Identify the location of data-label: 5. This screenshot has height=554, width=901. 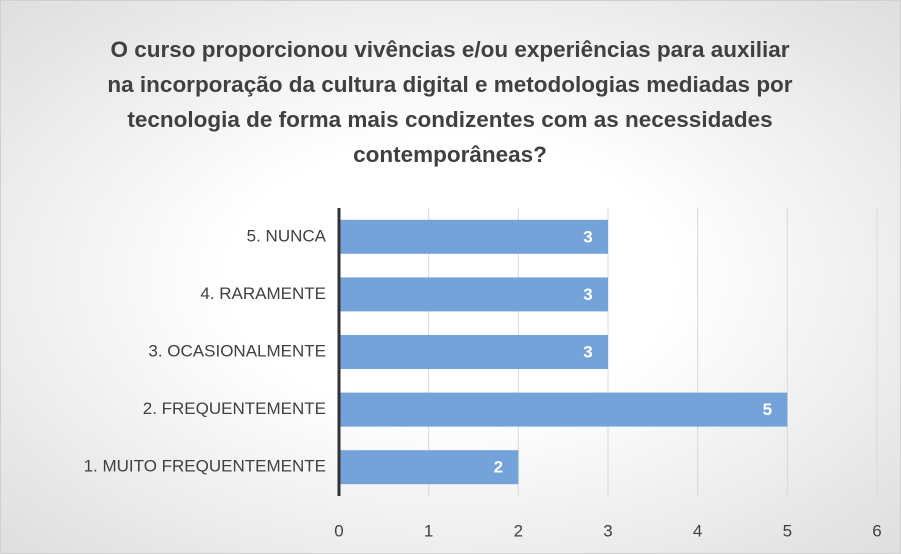
(767, 409).